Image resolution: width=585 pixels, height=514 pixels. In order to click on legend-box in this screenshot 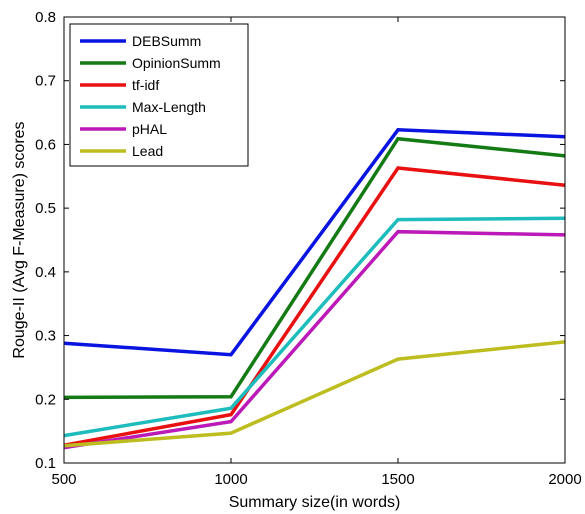, I will do `click(159, 95)`.